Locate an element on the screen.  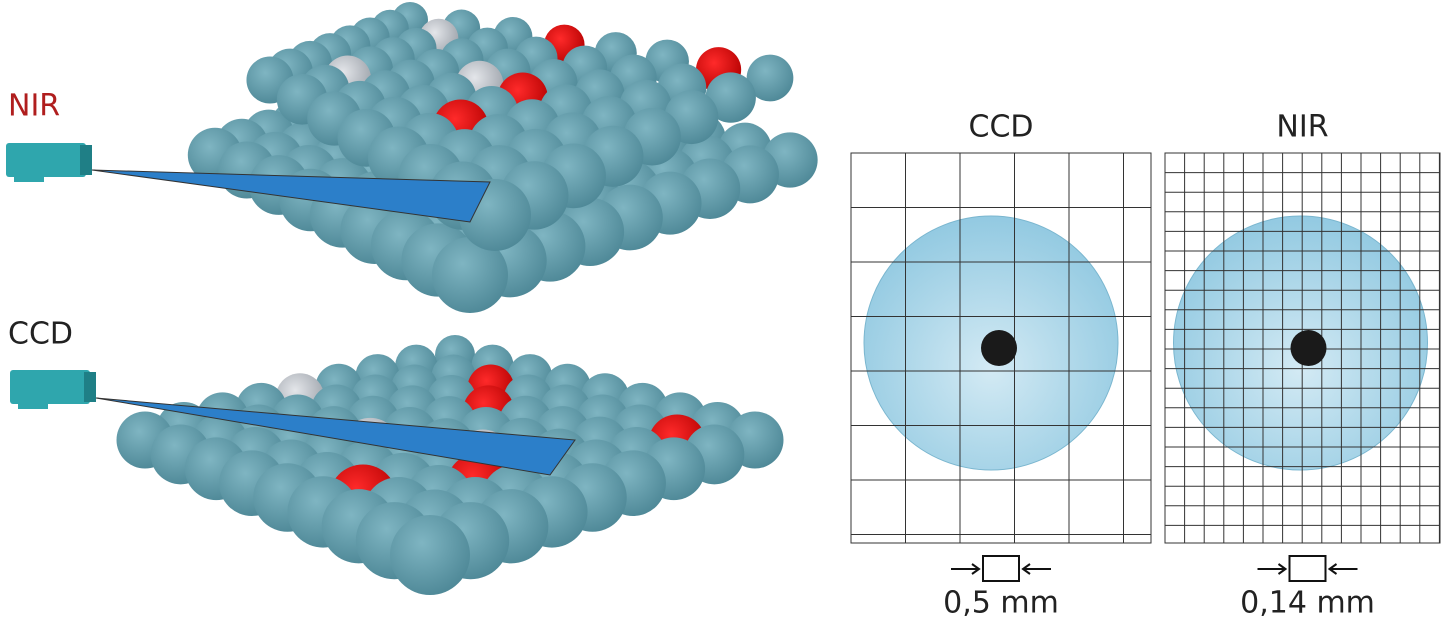
panel-title: CCD is located at coordinates (1001, 127).